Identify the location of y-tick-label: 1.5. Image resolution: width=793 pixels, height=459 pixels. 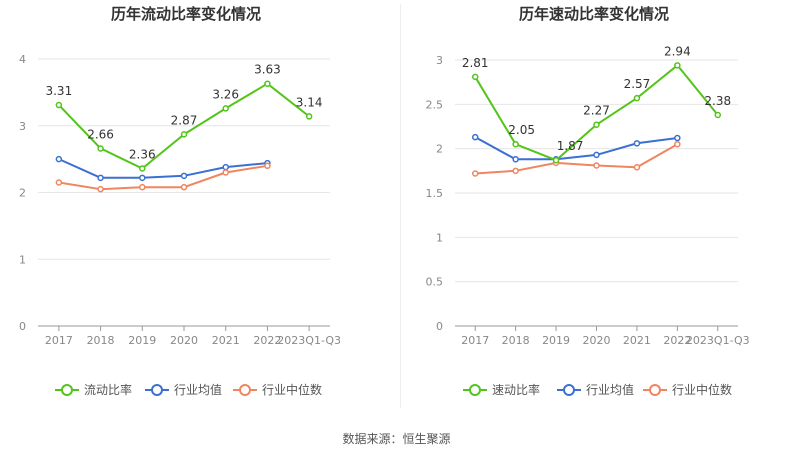
(435, 193).